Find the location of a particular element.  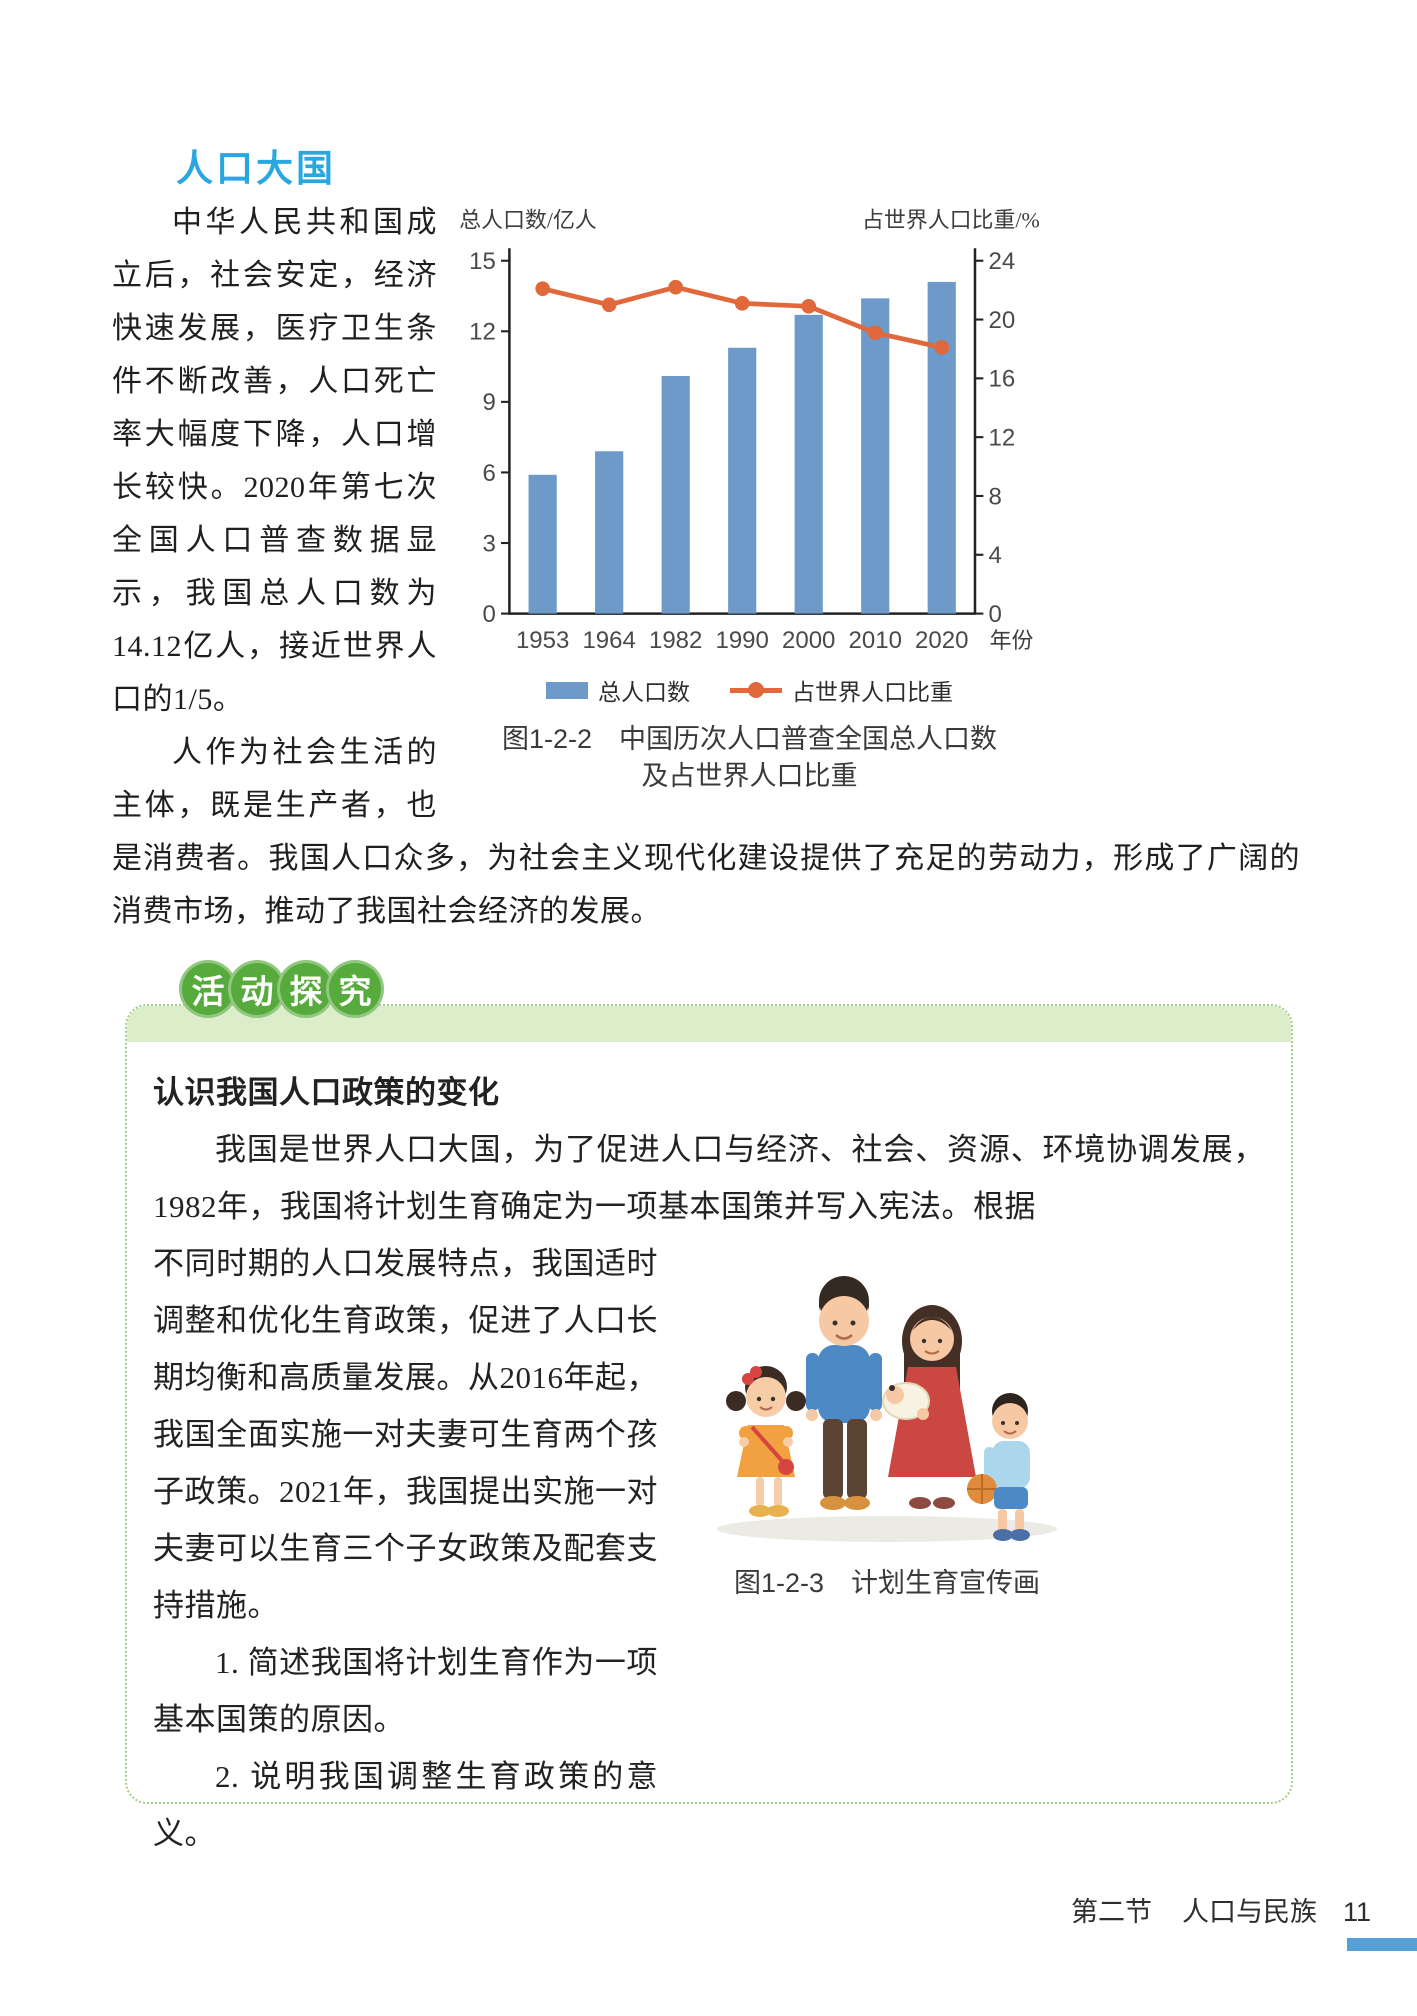

svg-text: 2000 is located at coordinates (808, 640).